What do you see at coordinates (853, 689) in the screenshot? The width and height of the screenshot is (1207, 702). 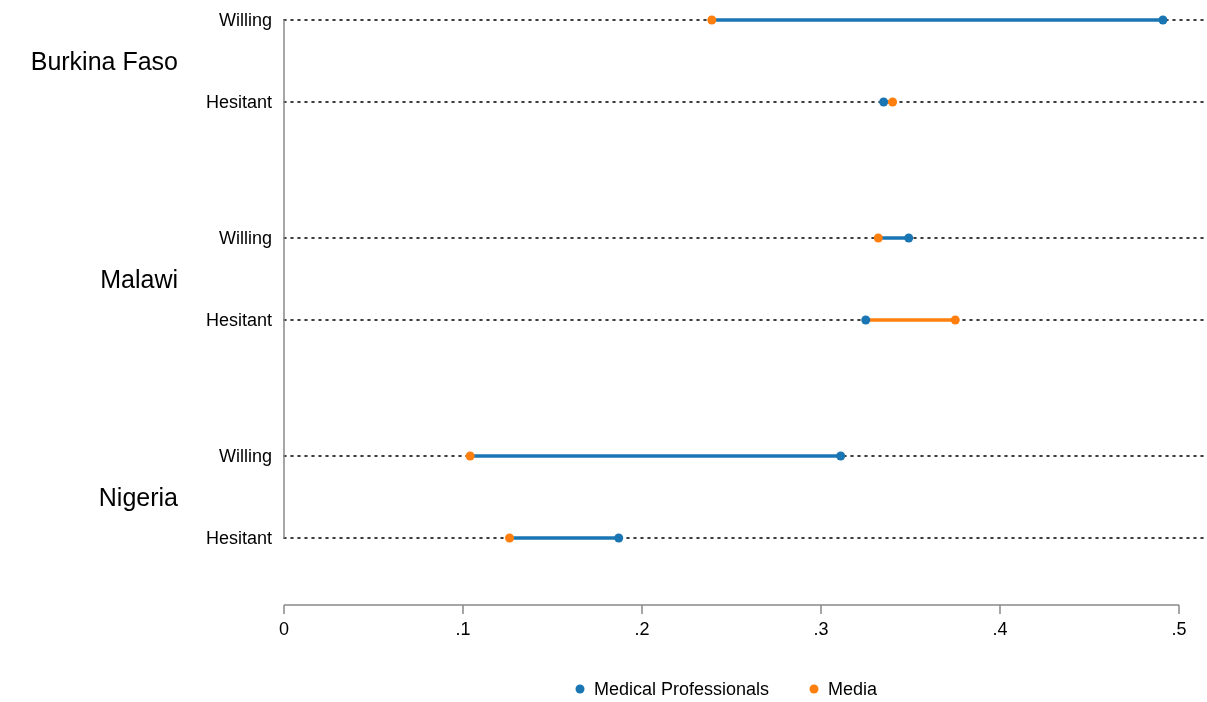 I see `legend-label: Media` at bounding box center [853, 689].